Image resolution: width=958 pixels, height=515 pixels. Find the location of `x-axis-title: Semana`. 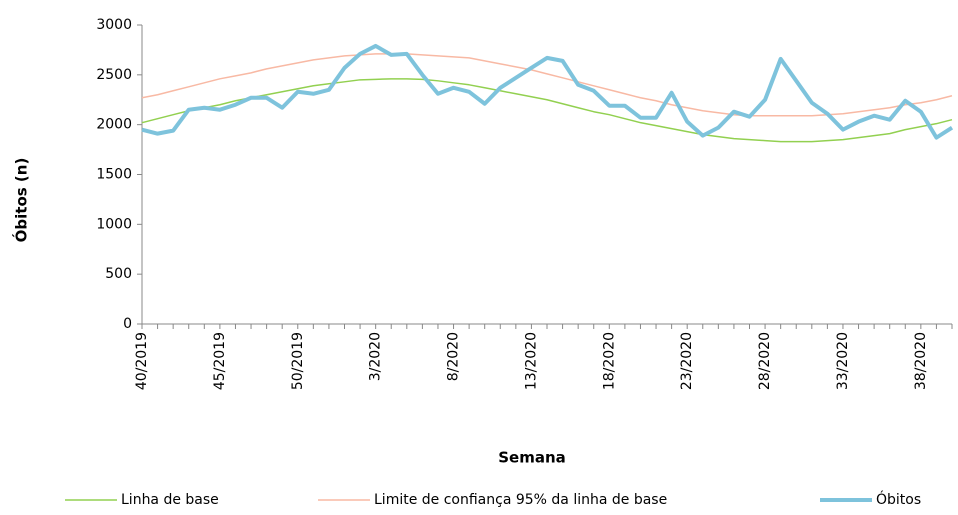

x-axis-title: Semana is located at coordinates (532, 458).